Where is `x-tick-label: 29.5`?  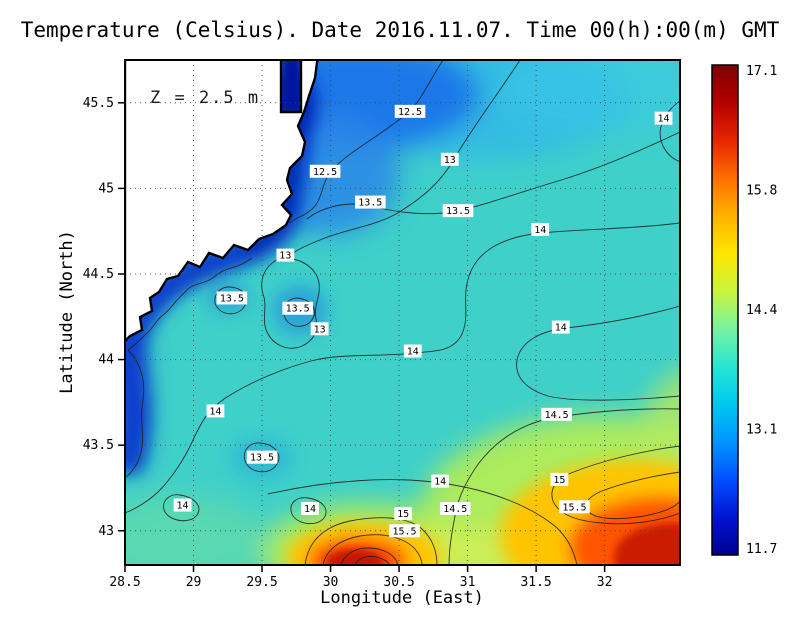 x-tick-label: 29.5 is located at coordinates (261, 582).